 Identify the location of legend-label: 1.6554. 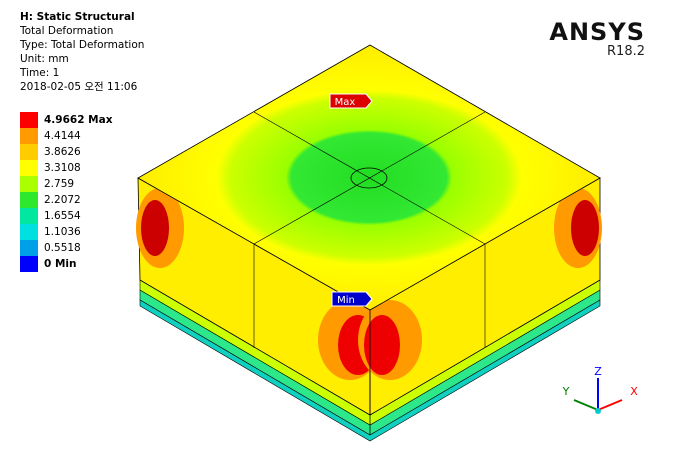
(62, 216).